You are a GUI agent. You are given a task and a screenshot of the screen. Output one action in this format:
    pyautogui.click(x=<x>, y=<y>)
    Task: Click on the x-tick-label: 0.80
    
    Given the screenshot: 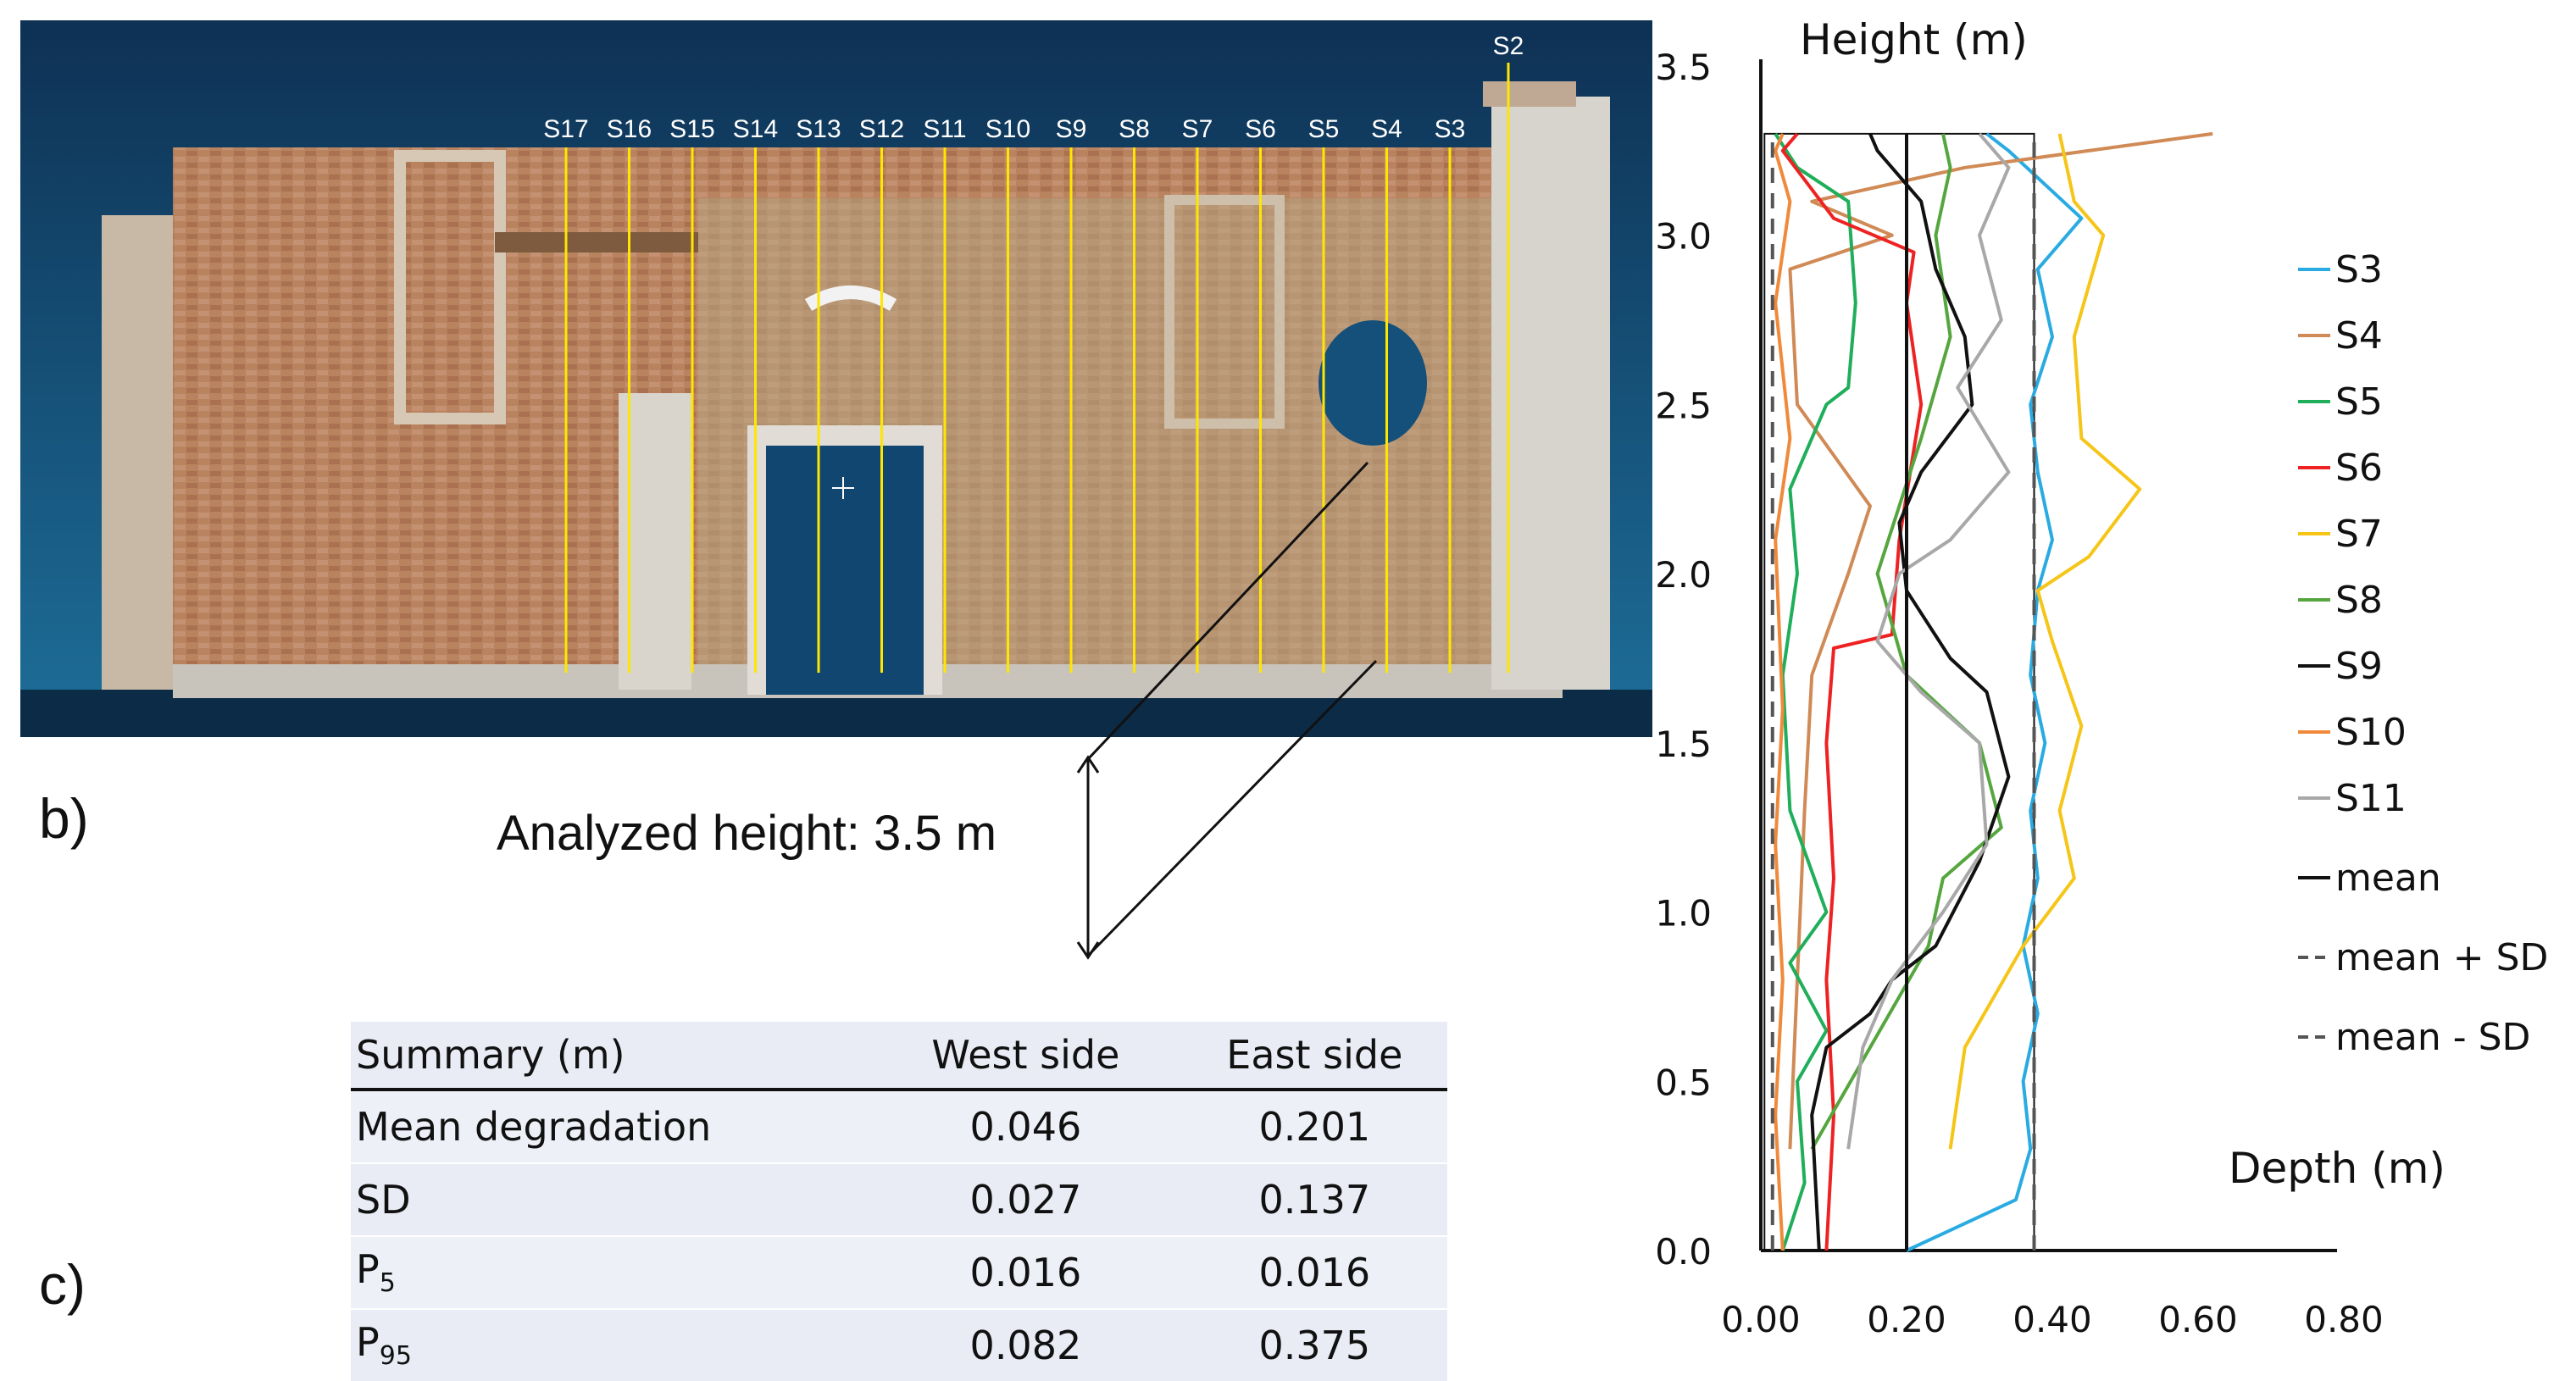 What is the action you would take?
    pyautogui.click(x=2344, y=1319)
    